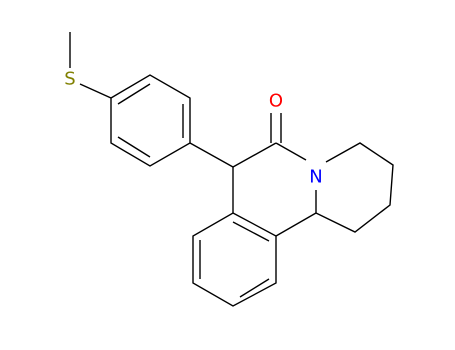 This screenshot has width=455, height=350. What do you see at coordinates (276, 101) in the screenshot?
I see `atom-label: O` at bounding box center [276, 101].